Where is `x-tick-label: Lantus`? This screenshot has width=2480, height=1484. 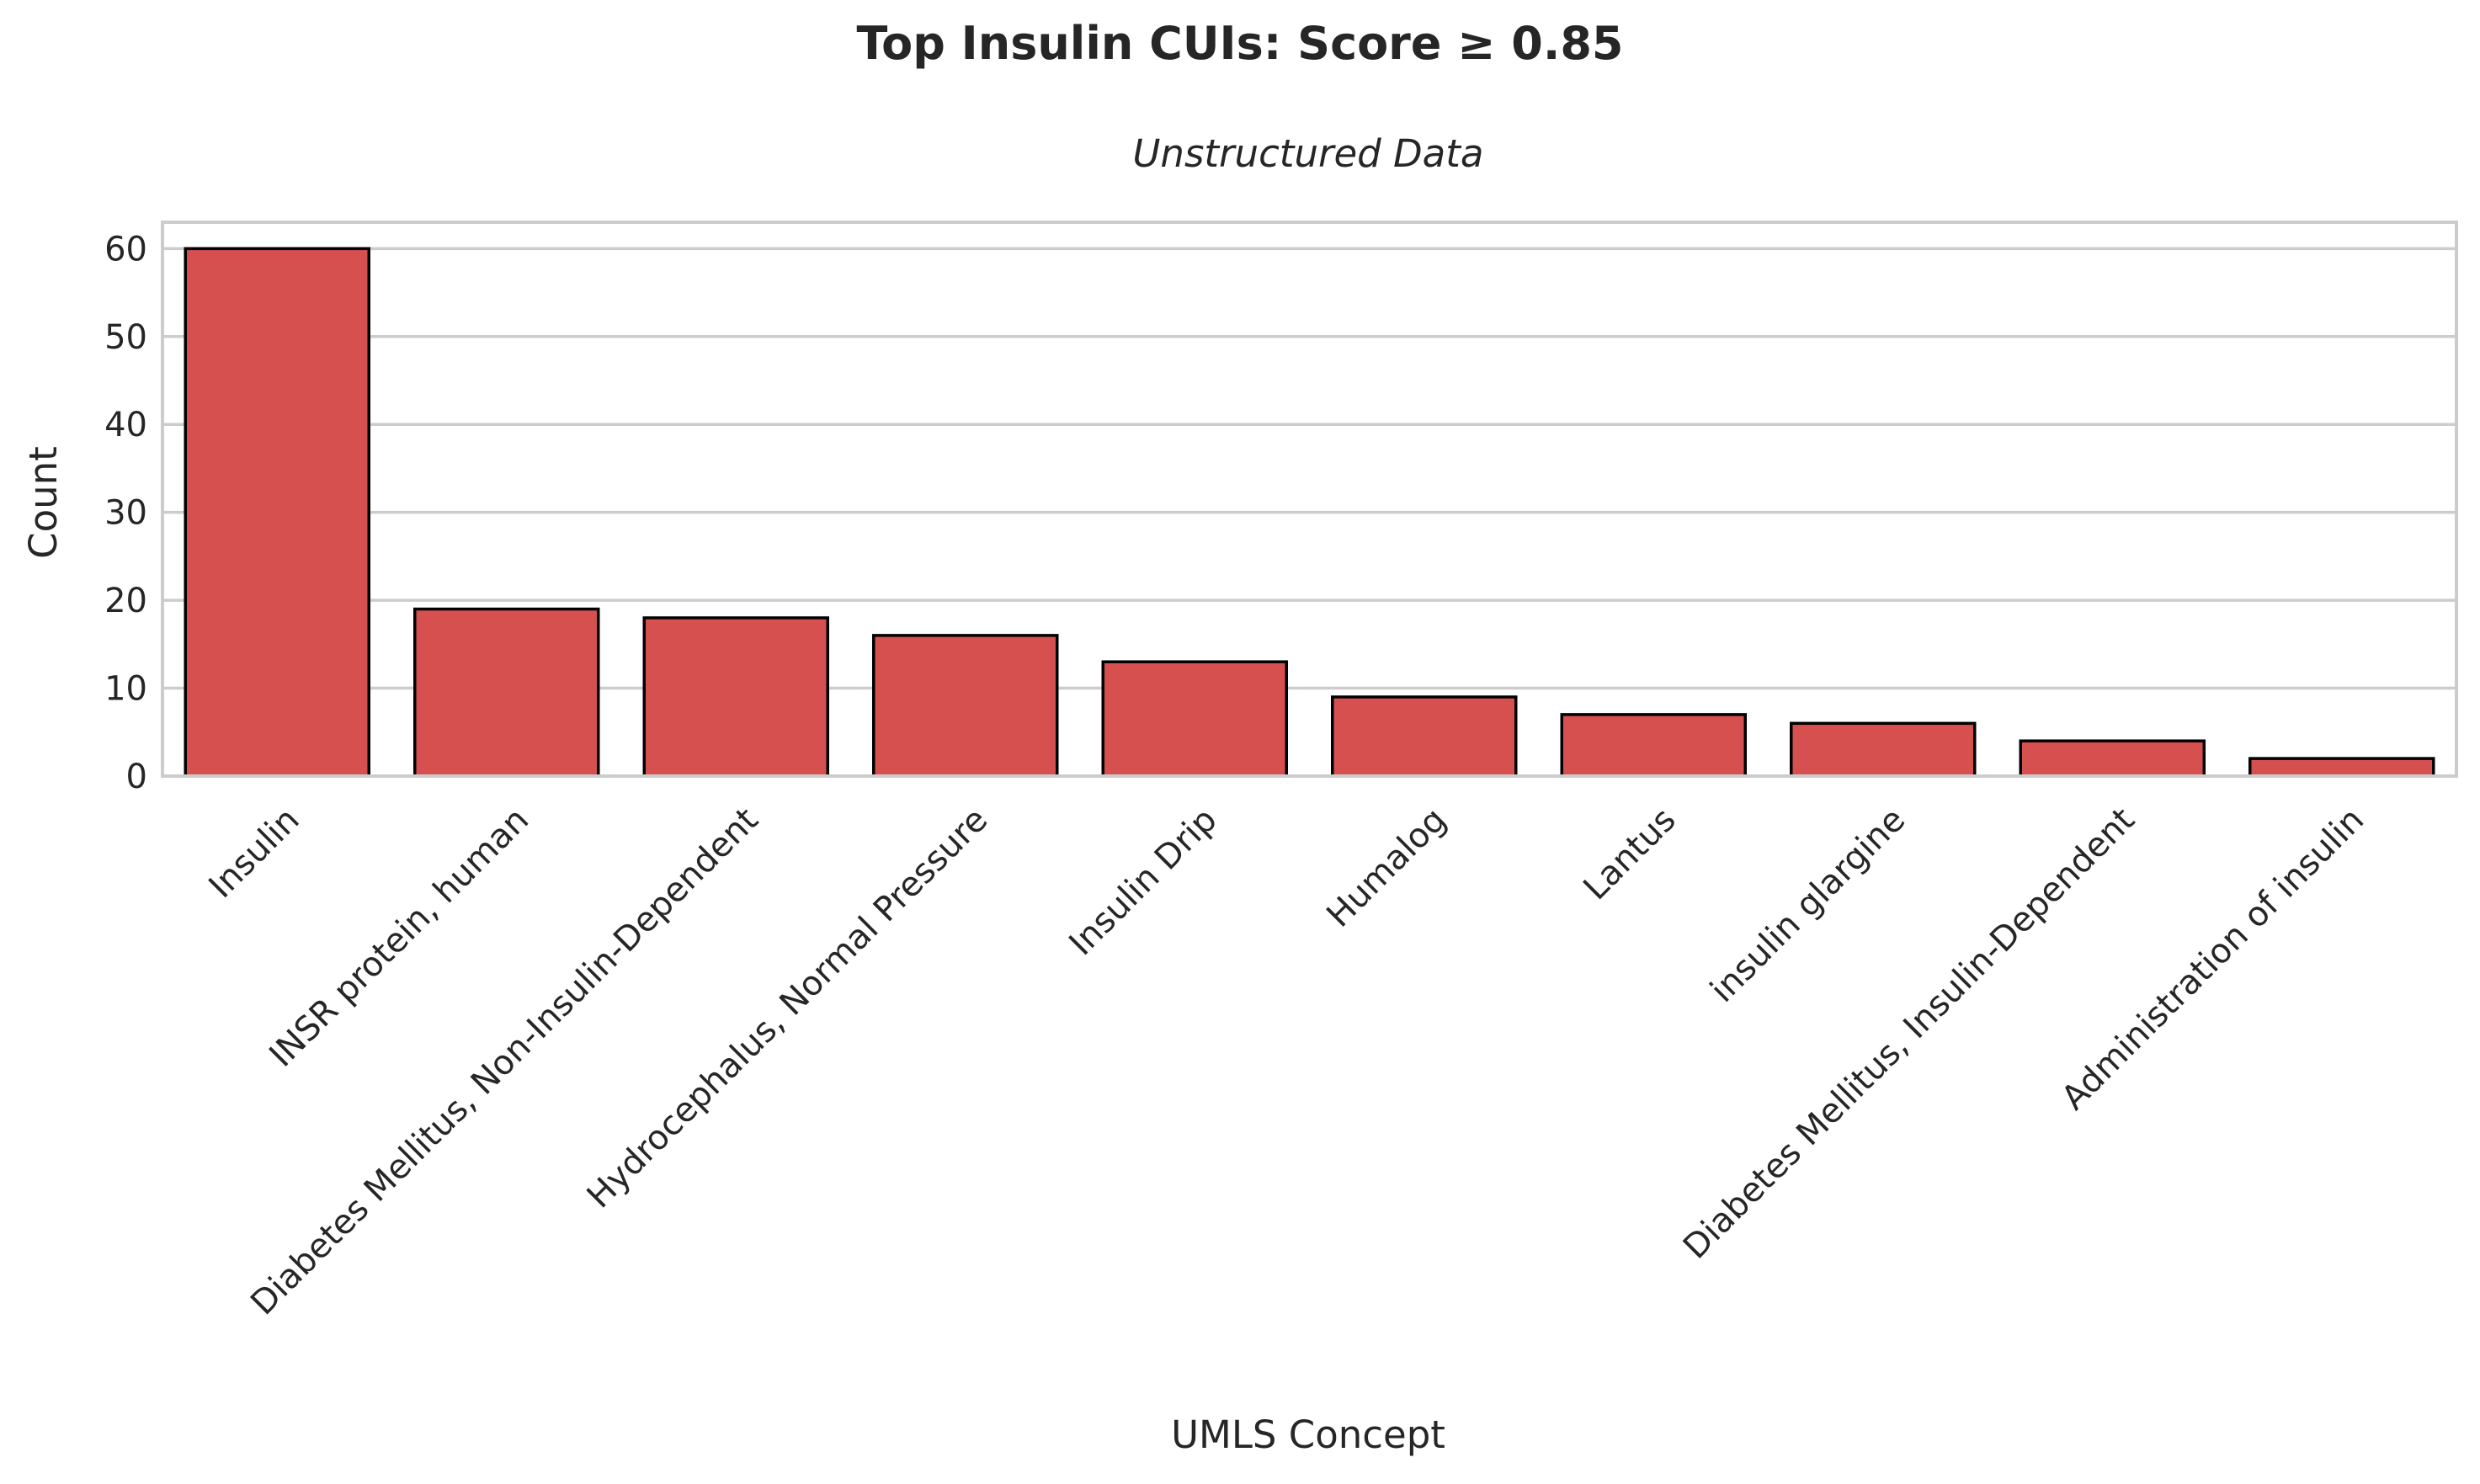
x-tick-label: Lantus is located at coordinates (1629, 854).